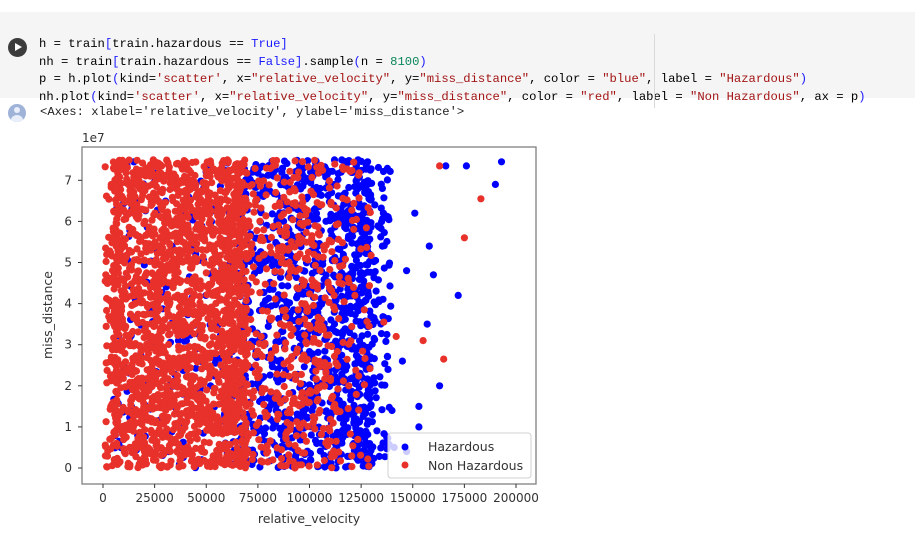  Describe the element at coordinates (93, 138) in the screenshot. I see `y-offset-label: 1e7` at that location.